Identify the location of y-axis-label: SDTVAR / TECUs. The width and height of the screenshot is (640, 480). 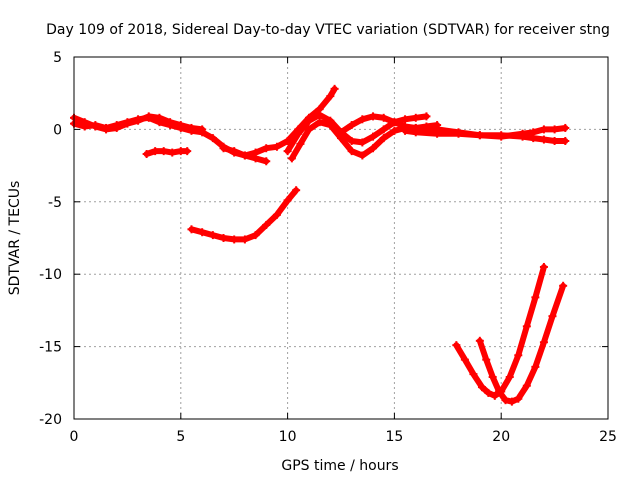
(15, 238).